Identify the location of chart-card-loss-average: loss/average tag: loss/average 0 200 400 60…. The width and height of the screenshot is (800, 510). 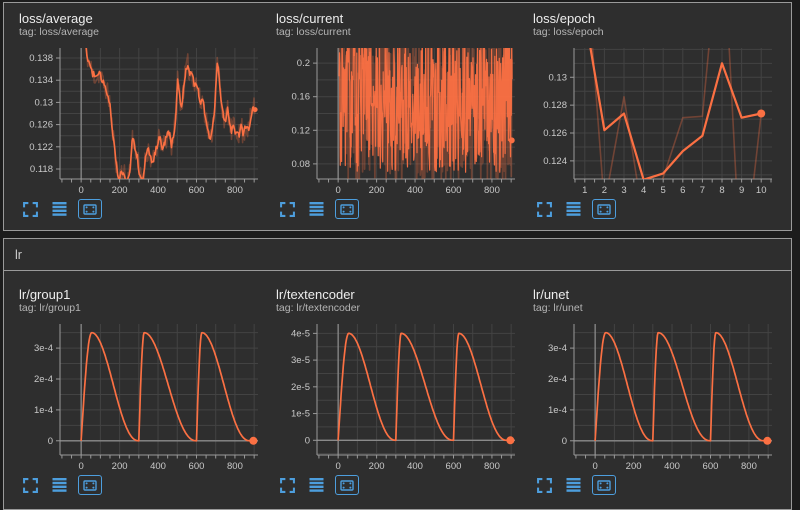
(138, 113).